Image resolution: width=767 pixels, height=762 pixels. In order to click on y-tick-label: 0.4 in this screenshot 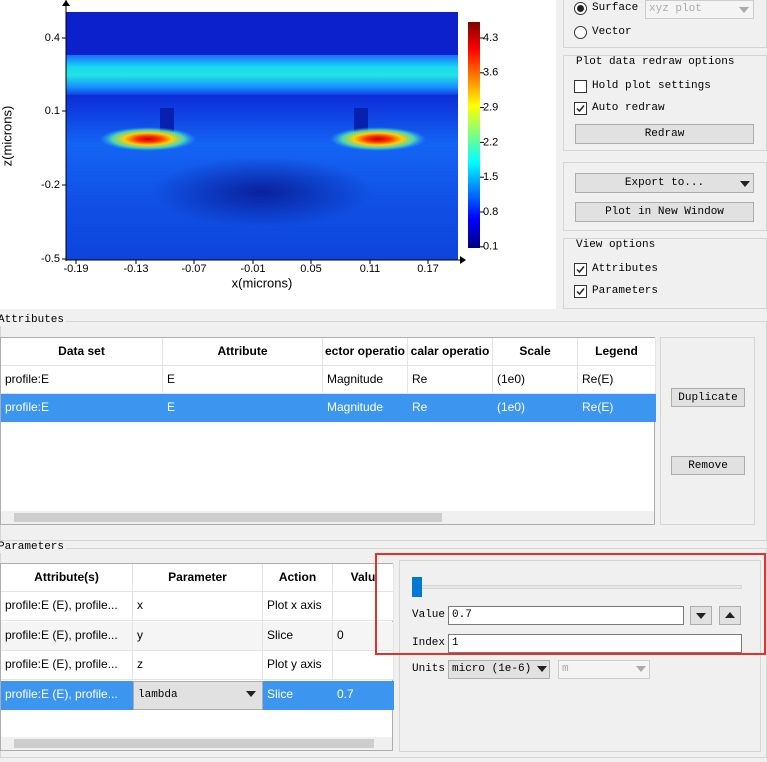, I will do `click(52, 38)`.